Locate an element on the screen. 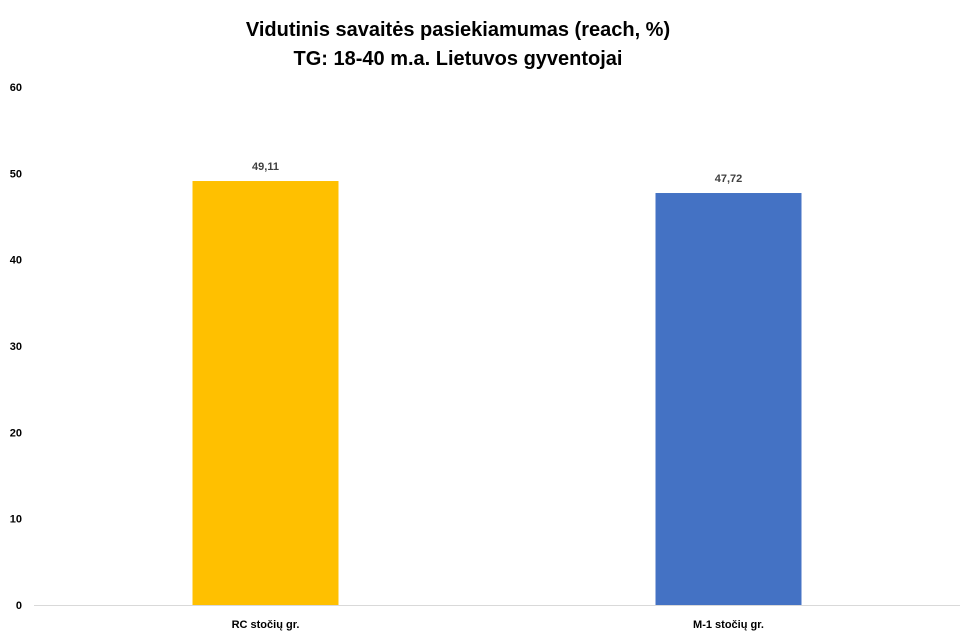  y-tick-label: 30 is located at coordinates (16, 347).